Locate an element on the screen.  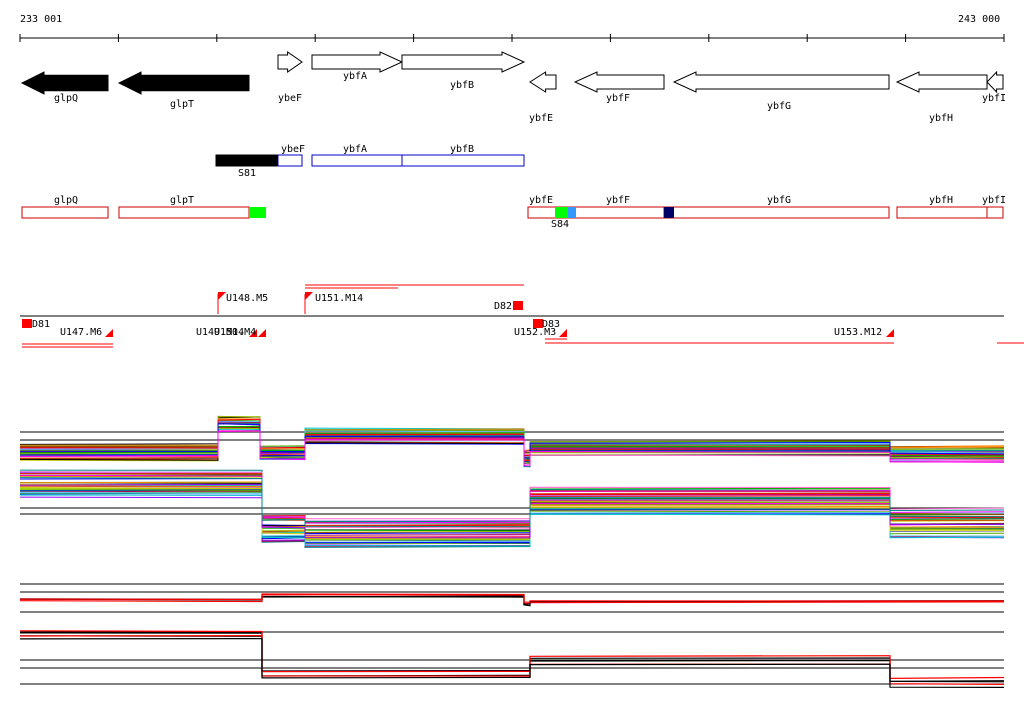
gene-arrow-ybfE is located at coordinates (543, 82).